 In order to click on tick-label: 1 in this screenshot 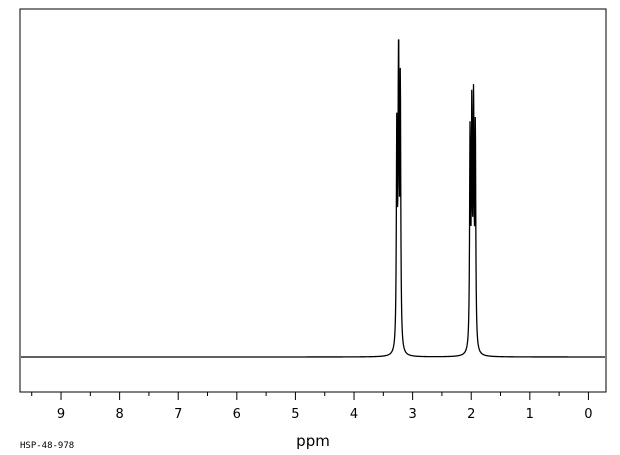, I will do `click(530, 414)`.